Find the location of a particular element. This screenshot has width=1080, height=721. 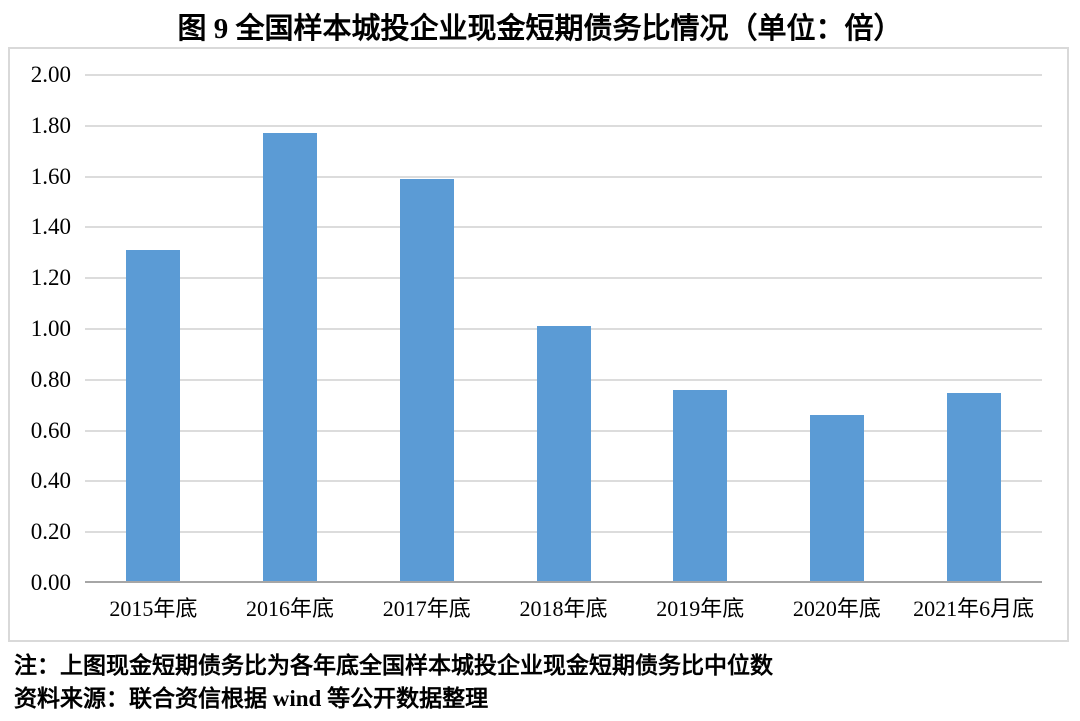

x-axis-label: 2016年底 is located at coordinates (290, 608).